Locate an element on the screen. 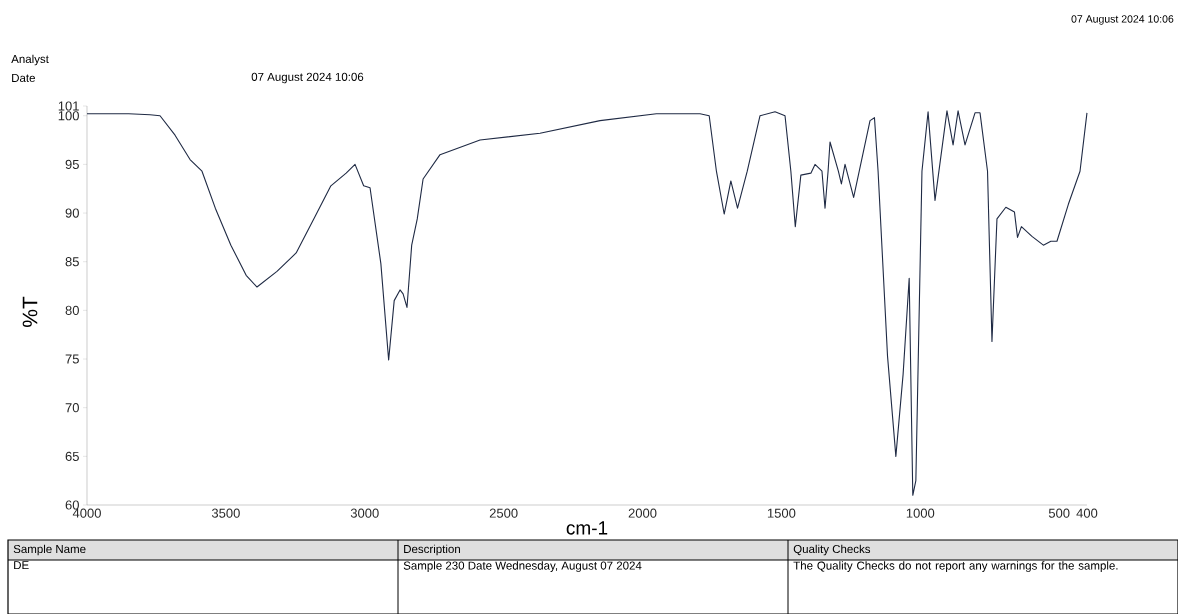 Image resolution: width=1178 pixels, height=614 pixels. x-tick-label: 1000 is located at coordinates (920, 513).